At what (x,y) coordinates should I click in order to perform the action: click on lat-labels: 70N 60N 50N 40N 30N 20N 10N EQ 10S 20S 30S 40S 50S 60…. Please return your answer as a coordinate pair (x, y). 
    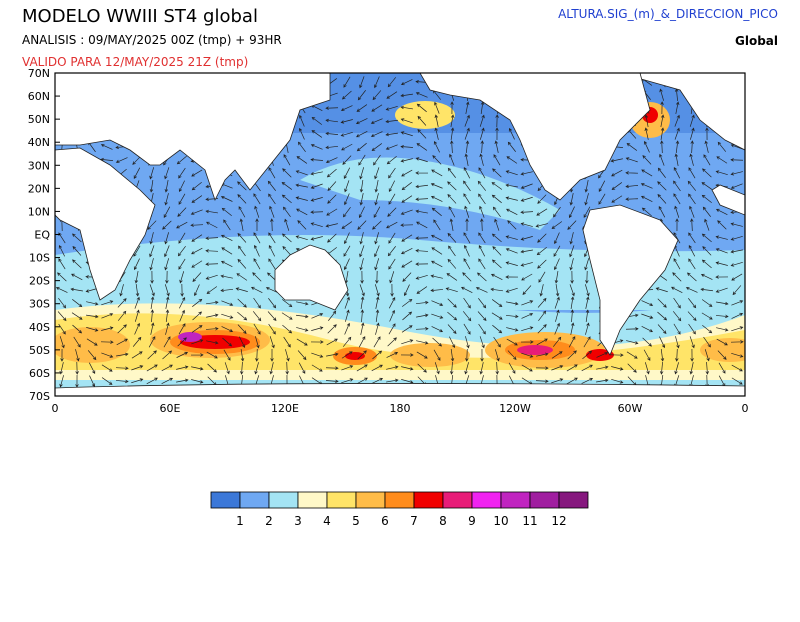
    Looking at the image, I should click on (44, 235).